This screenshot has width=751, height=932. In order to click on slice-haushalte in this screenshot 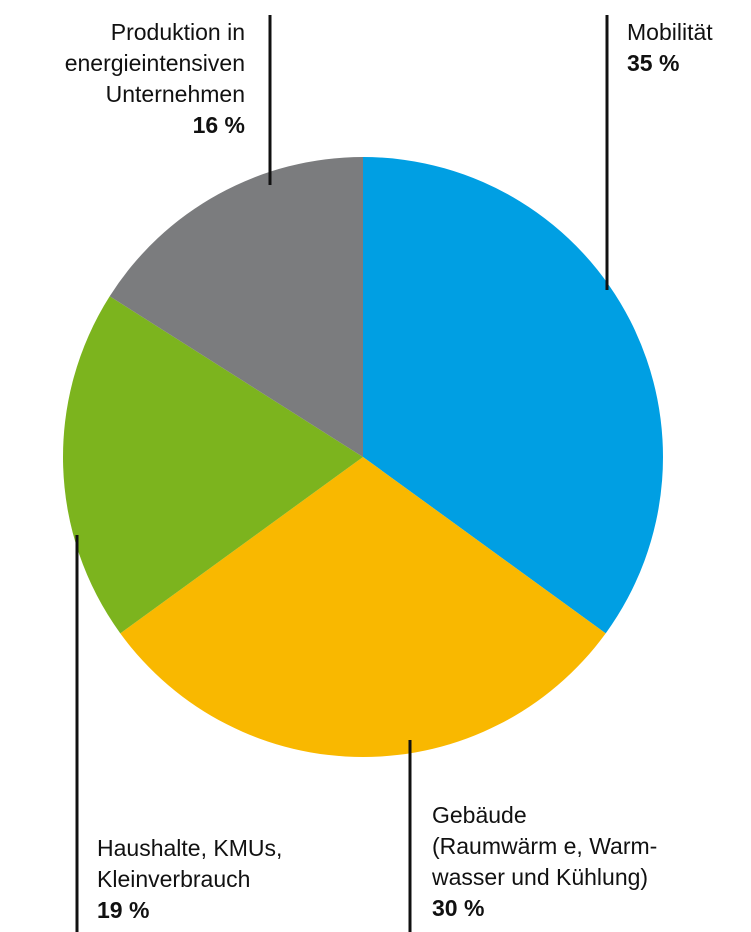, I will do `click(213, 465)`.